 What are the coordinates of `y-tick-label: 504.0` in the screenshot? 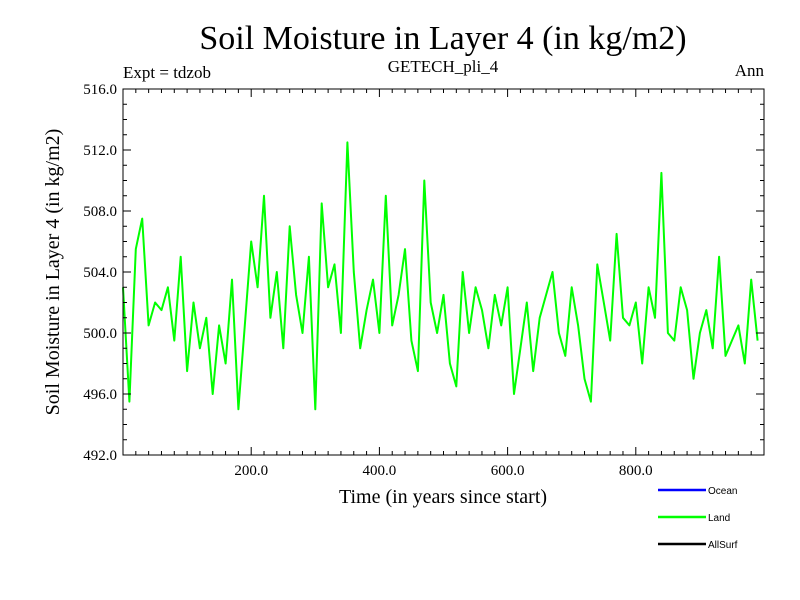 It's located at (100, 273).